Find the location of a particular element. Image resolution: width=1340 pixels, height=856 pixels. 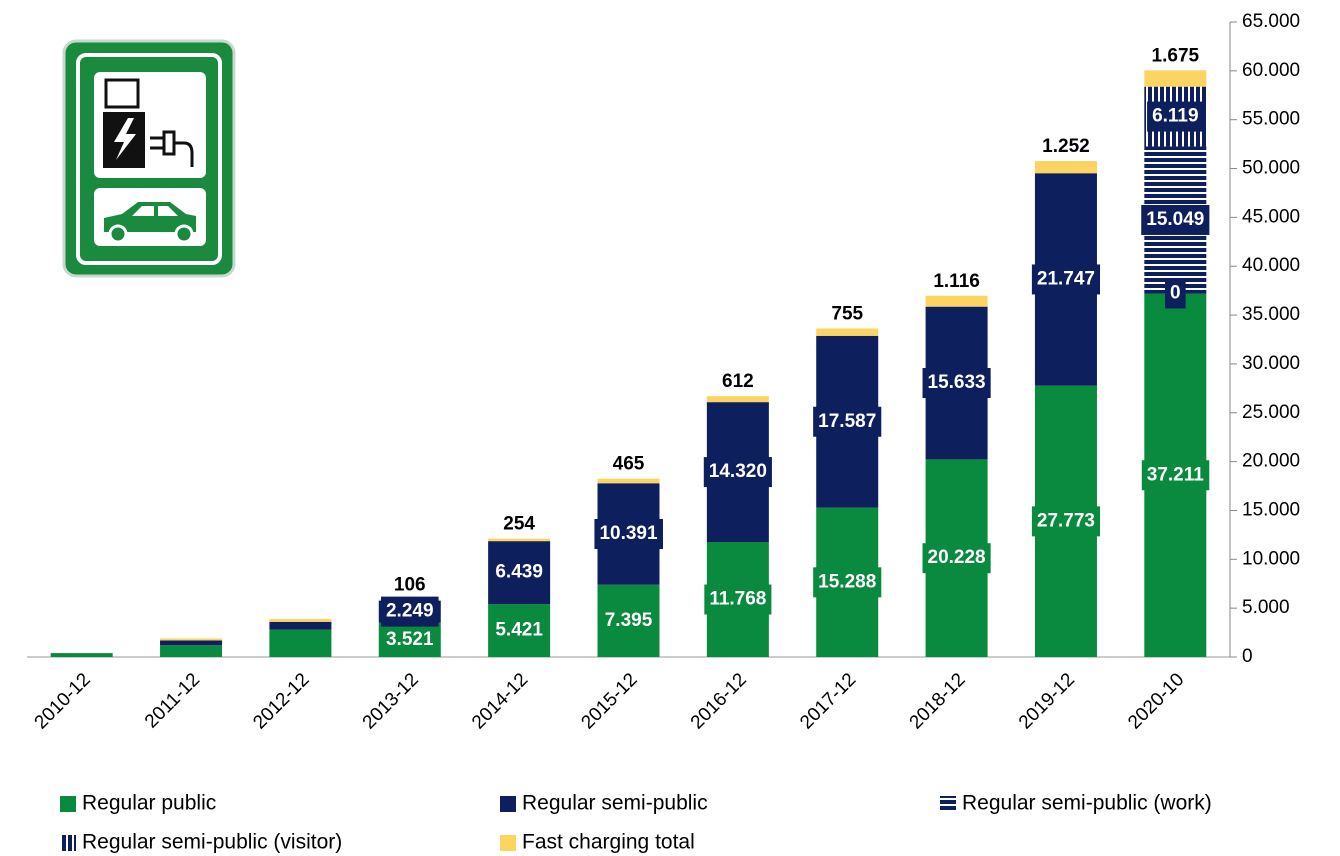

value-label: 15.288 is located at coordinates (847, 581).